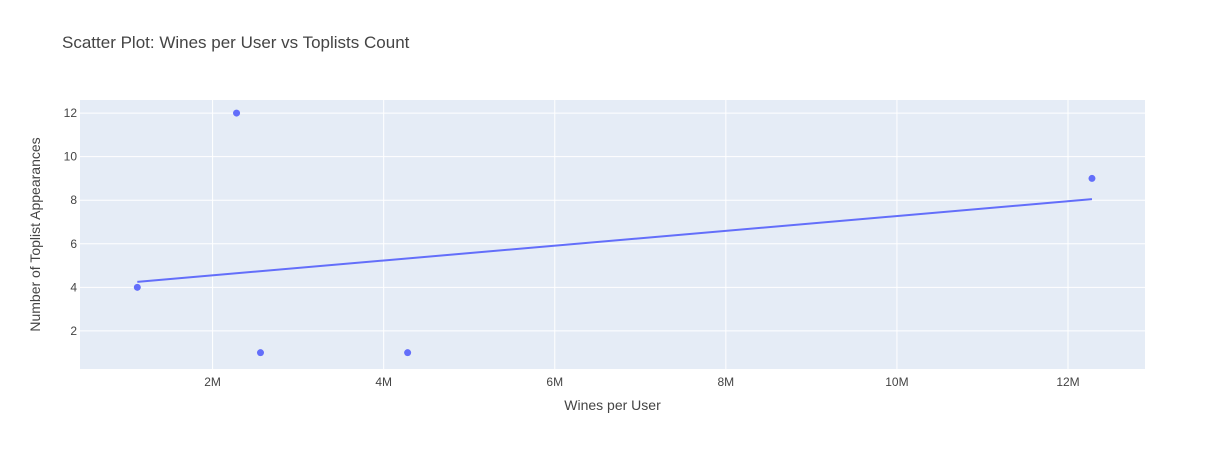  I want to click on y-axis-title: Number of Toplist Appearances, so click(35, 234).